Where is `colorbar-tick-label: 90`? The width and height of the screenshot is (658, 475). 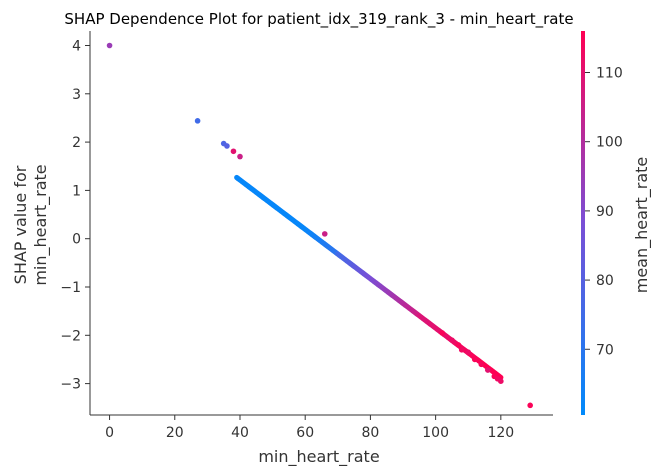 colorbar-tick-label: 90 is located at coordinates (605, 212).